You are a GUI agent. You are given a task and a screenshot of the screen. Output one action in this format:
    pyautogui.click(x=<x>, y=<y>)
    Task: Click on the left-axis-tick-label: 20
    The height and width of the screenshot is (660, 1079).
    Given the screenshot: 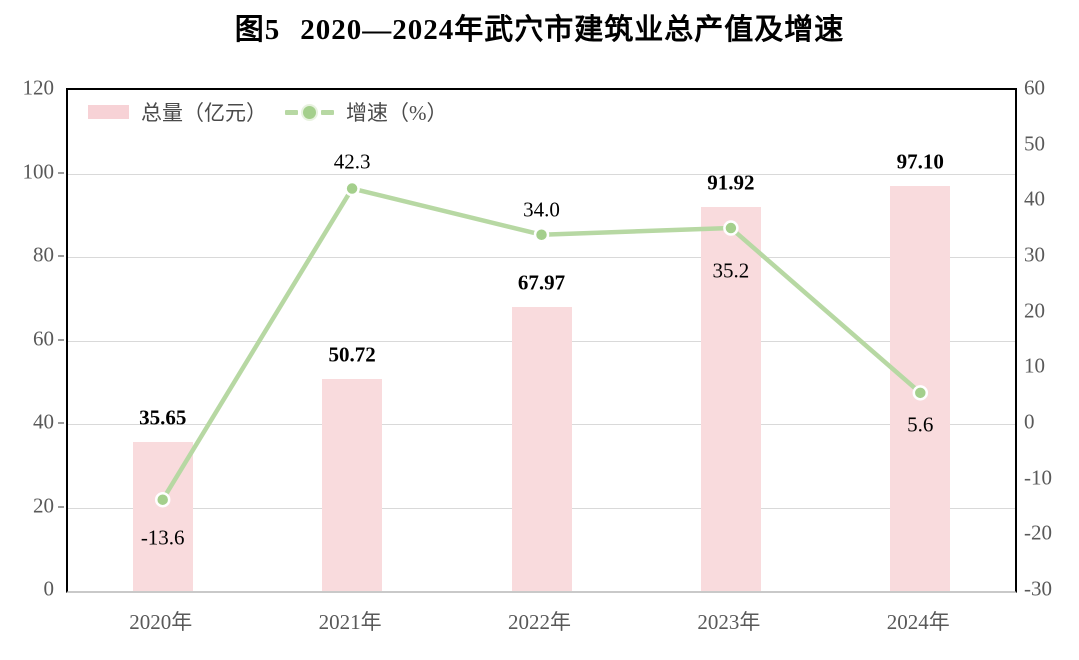 What is the action you would take?
    pyautogui.click(x=43, y=505)
    